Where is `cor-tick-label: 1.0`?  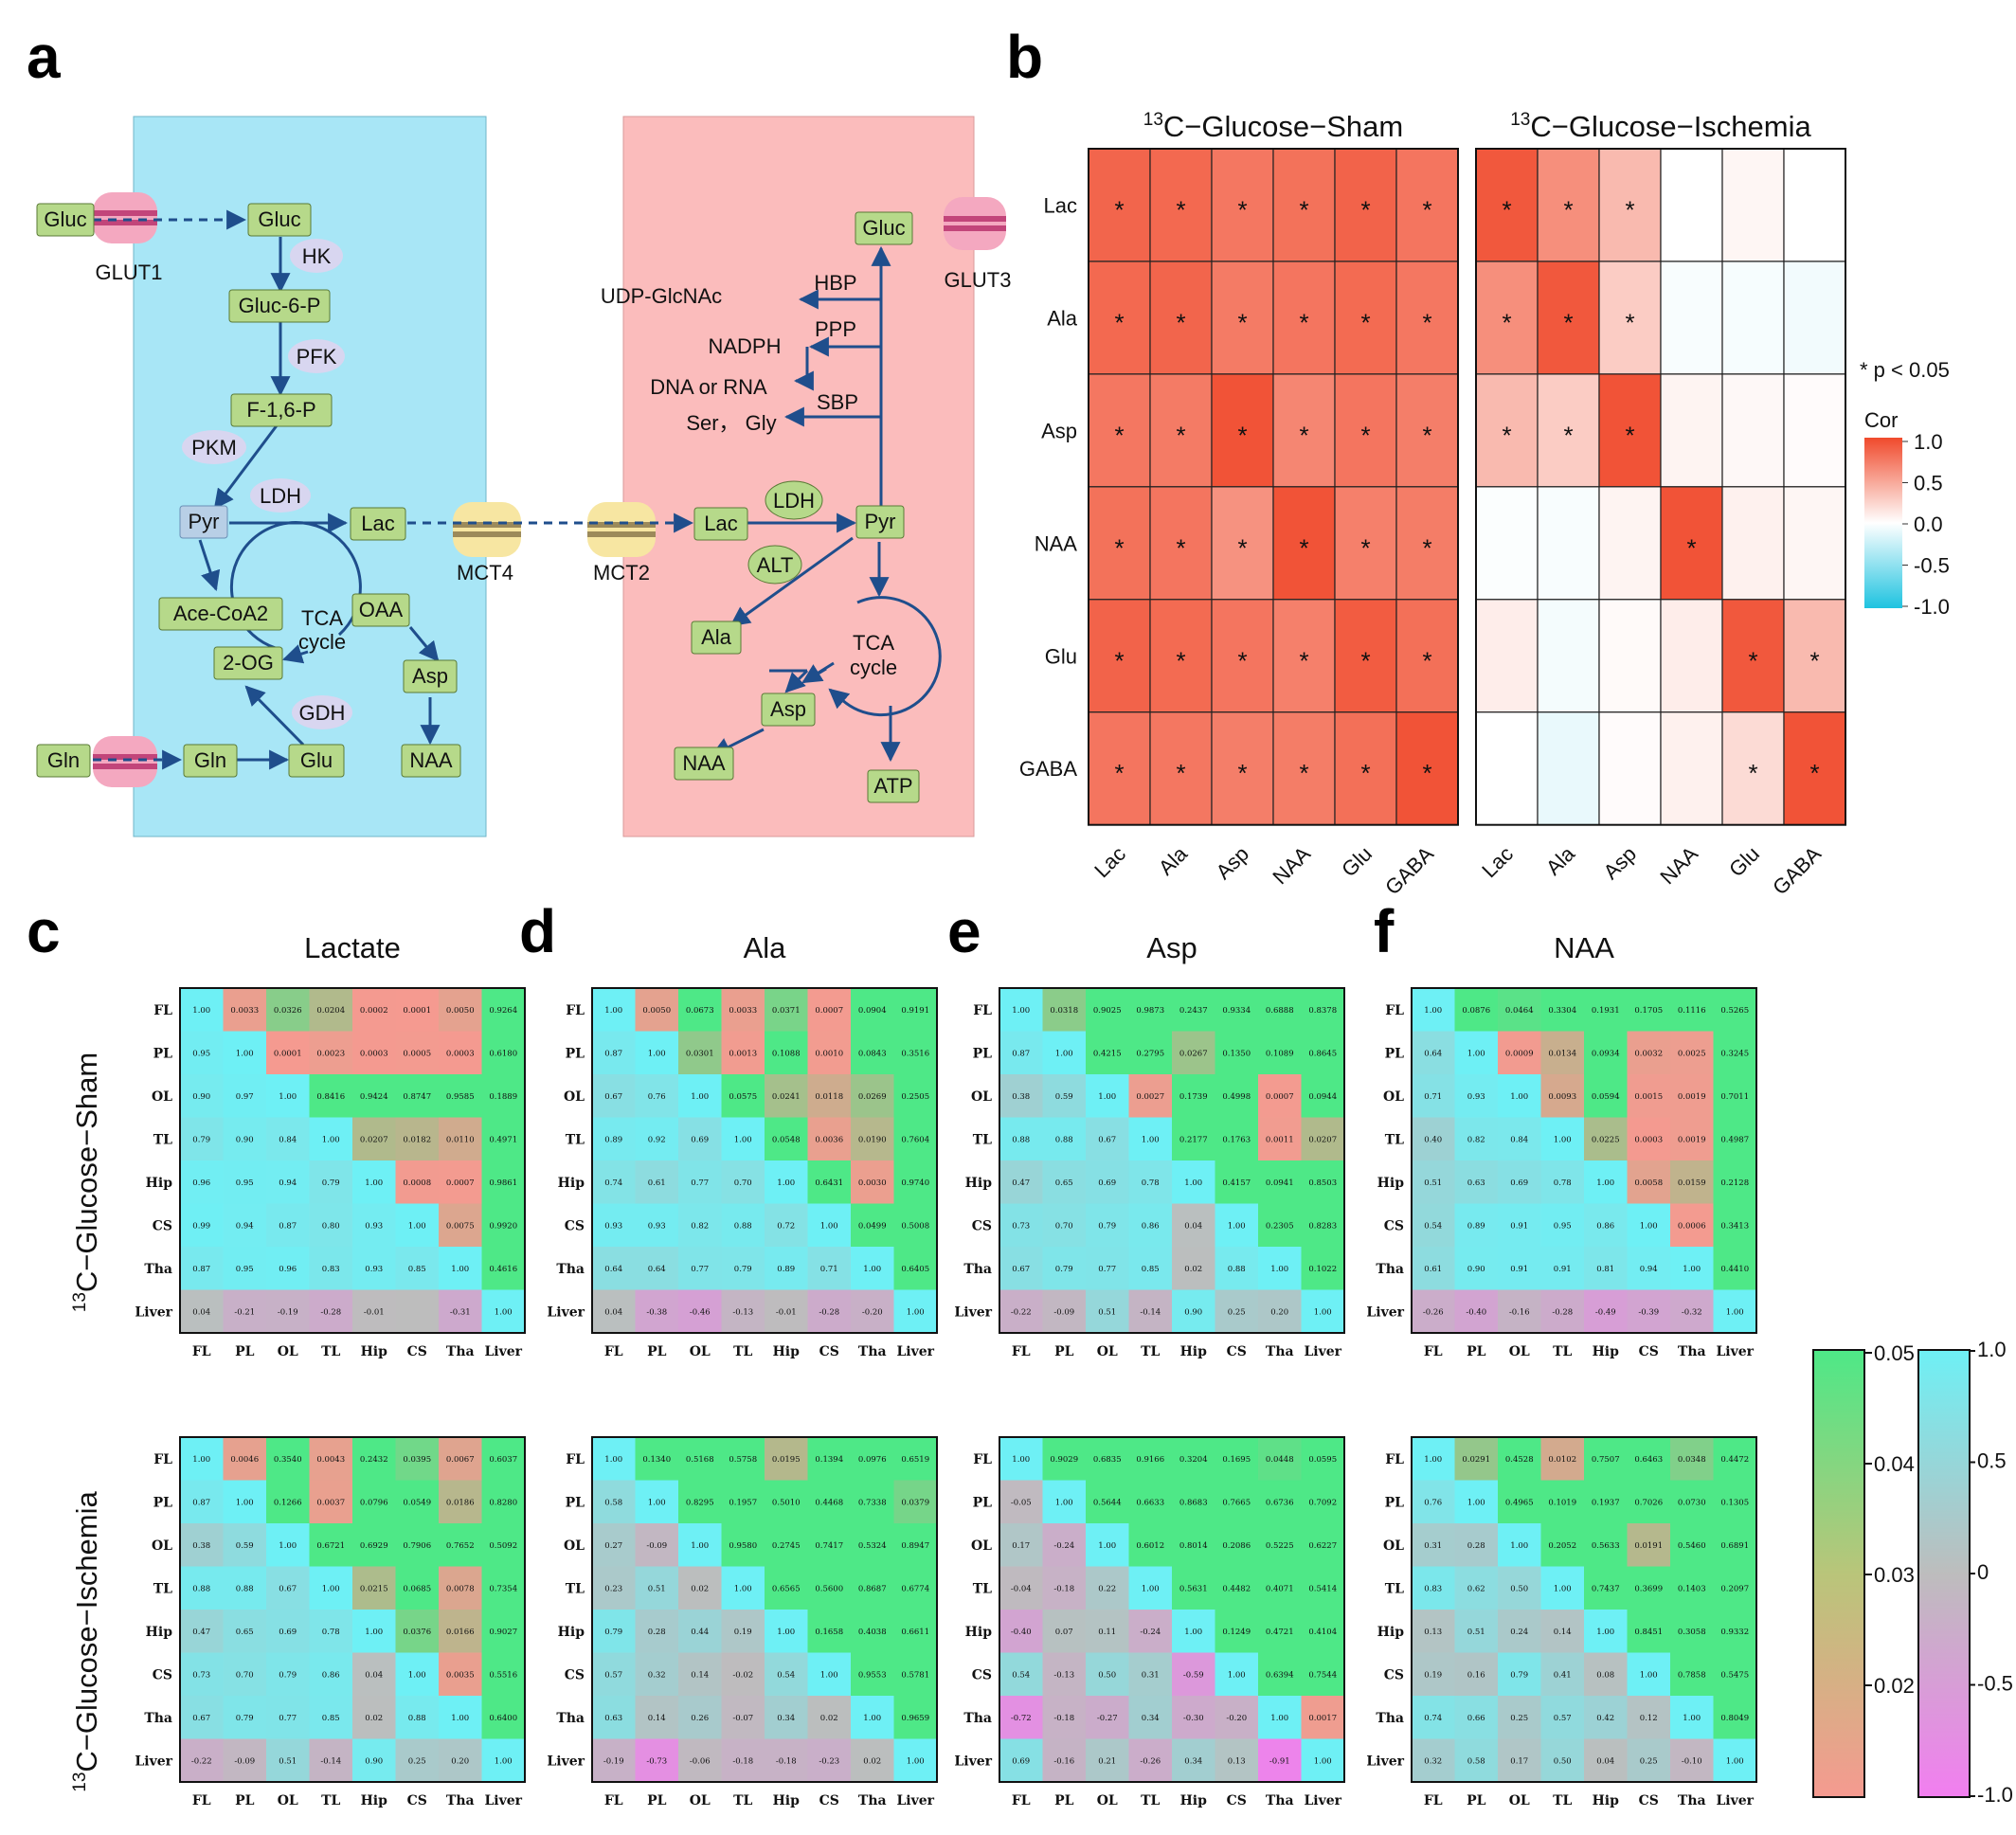 cor-tick-label: 1.0 is located at coordinates (1992, 1349).